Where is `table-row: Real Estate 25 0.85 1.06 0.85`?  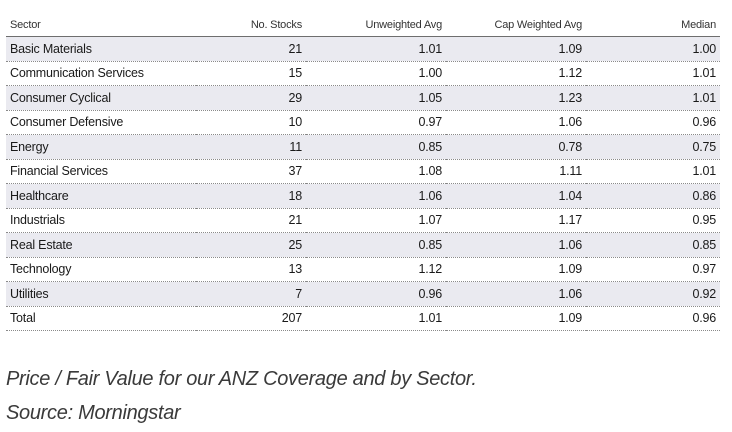 table-row: Real Estate 25 0.85 1.06 0.85 is located at coordinates (363, 245).